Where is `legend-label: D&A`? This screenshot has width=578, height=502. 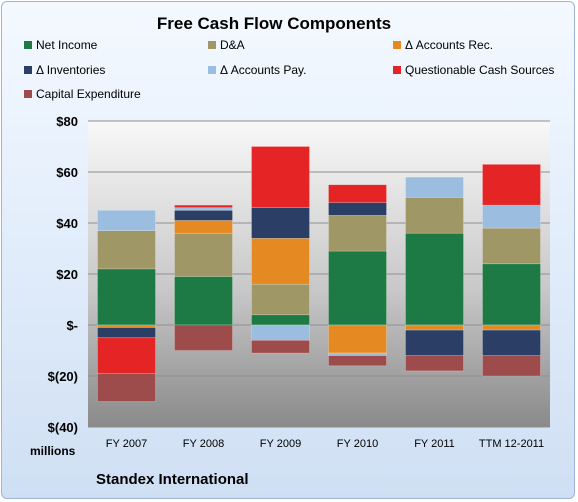
legend-label: D&A is located at coordinates (232, 45).